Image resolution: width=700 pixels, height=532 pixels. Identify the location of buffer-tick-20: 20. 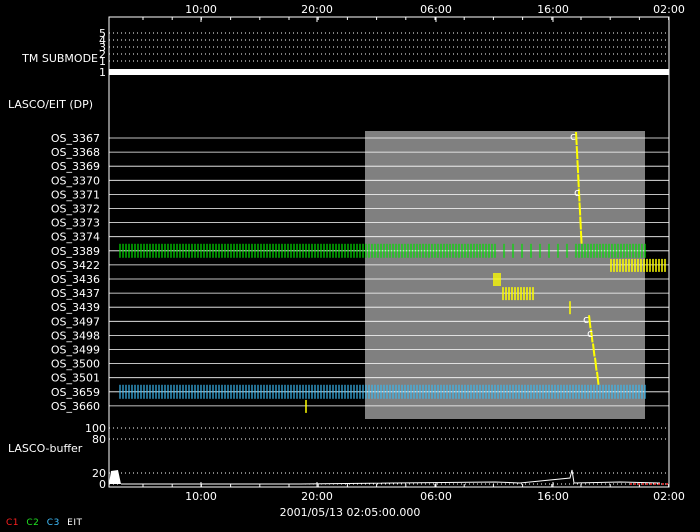
(99, 473).